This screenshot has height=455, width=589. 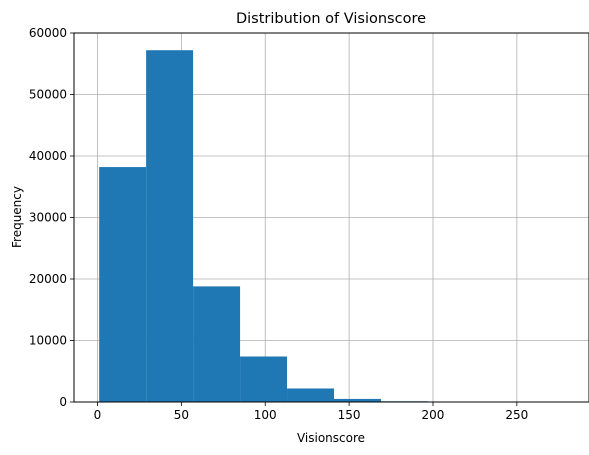 I want to click on x-tick-label: 150, so click(x=349, y=415).